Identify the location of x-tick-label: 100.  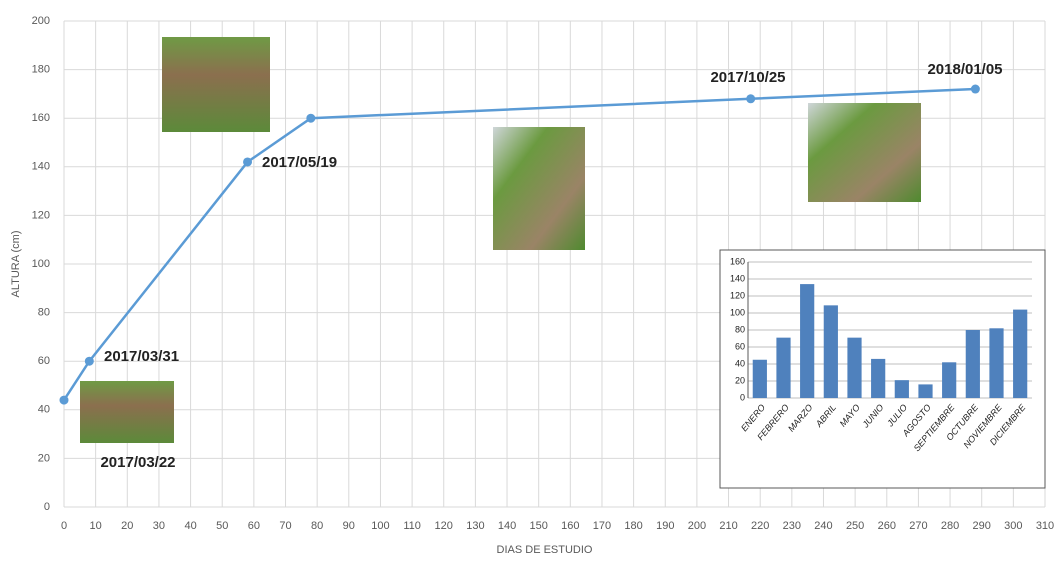
(380, 526).